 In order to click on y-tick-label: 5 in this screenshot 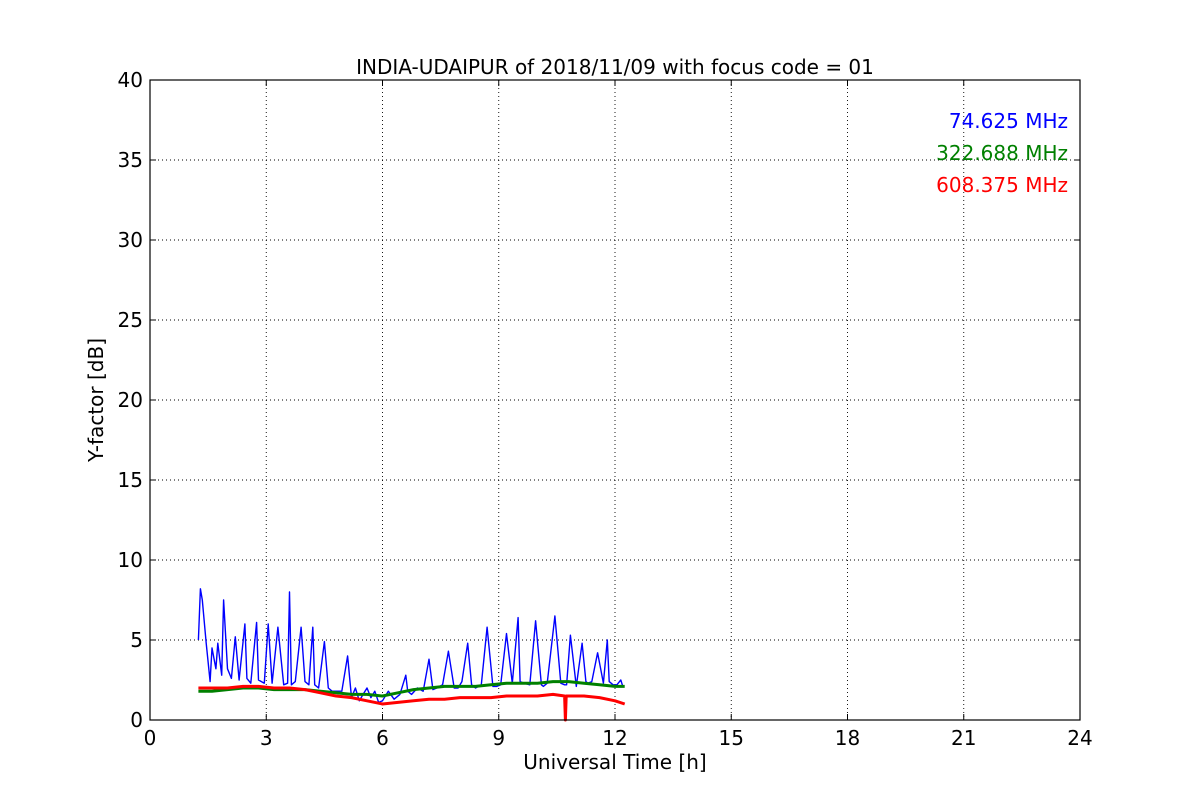, I will do `click(136, 640)`.